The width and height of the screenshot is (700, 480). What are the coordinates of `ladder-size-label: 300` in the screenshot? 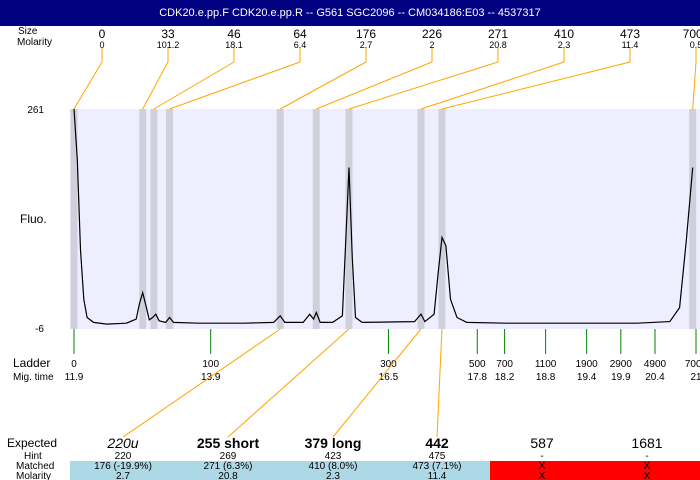 It's located at (388, 364).